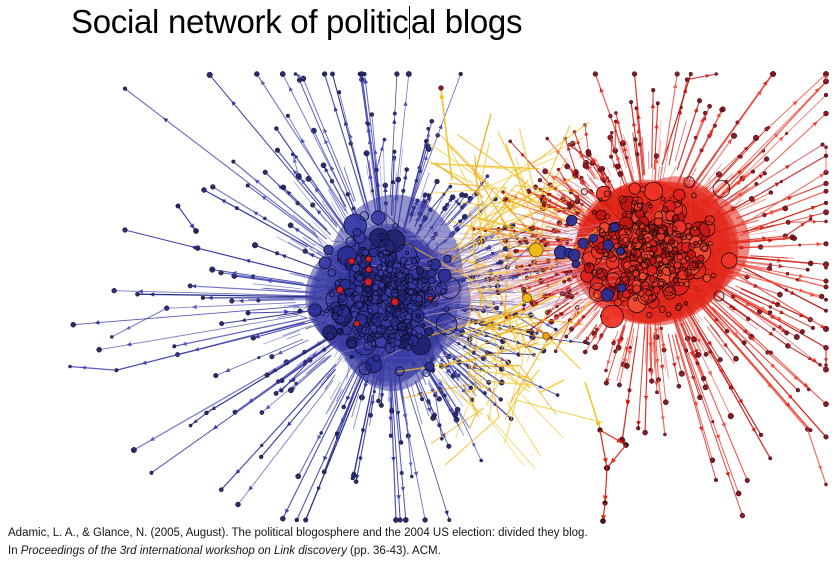 The width and height of the screenshot is (834, 566). Describe the element at coordinates (409, 22) in the screenshot. I see `text-caret` at that location.